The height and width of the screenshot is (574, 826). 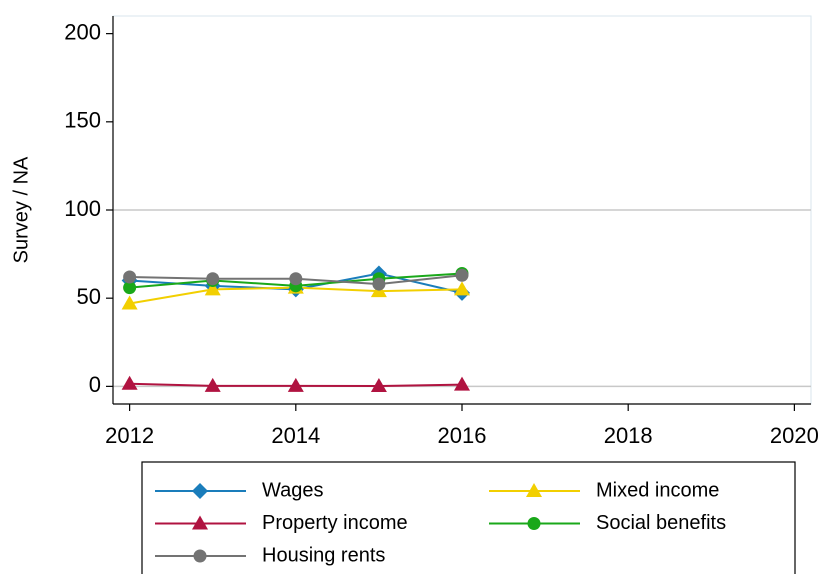 I want to click on y-axis-label: Survey / NA, so click(x=21, y=209).